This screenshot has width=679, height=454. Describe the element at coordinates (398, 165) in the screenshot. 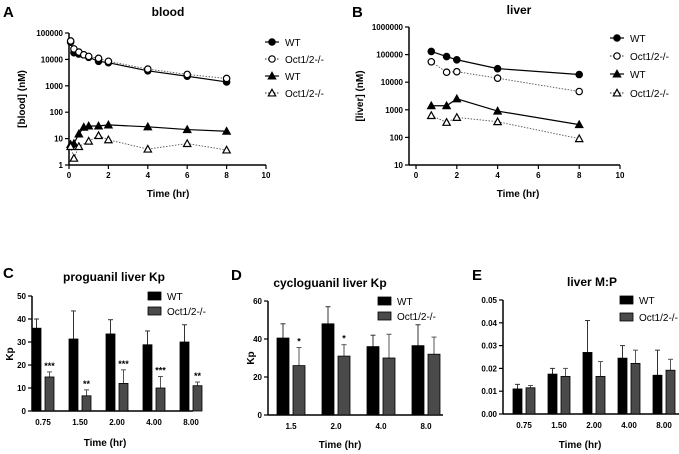

I see `y-tick-label: 10` at that location.